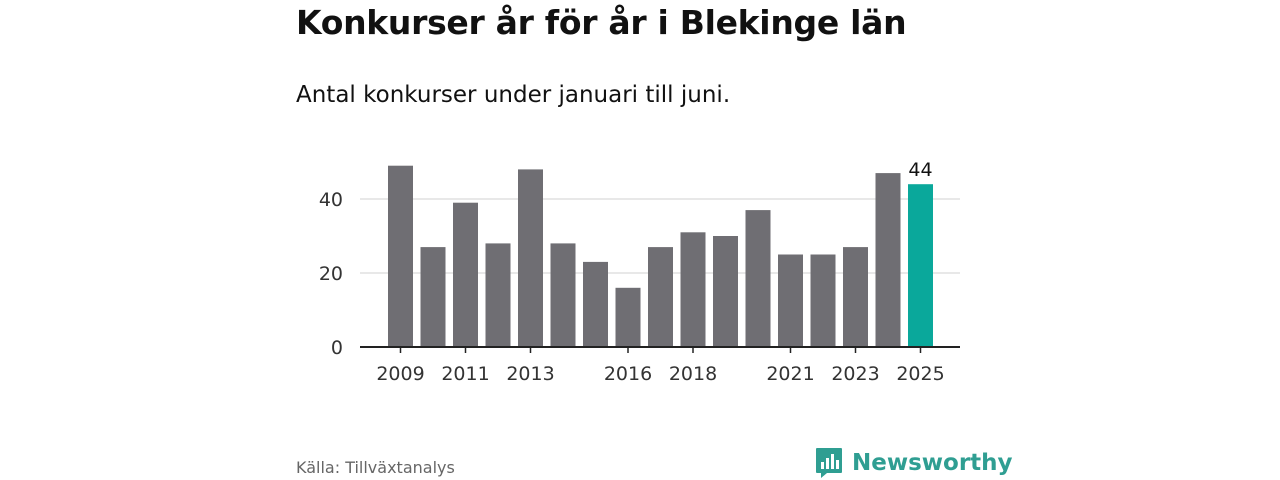  Describe the element at coordinates (498, 295) in the screenshot. I see `bar-2012` at that location.